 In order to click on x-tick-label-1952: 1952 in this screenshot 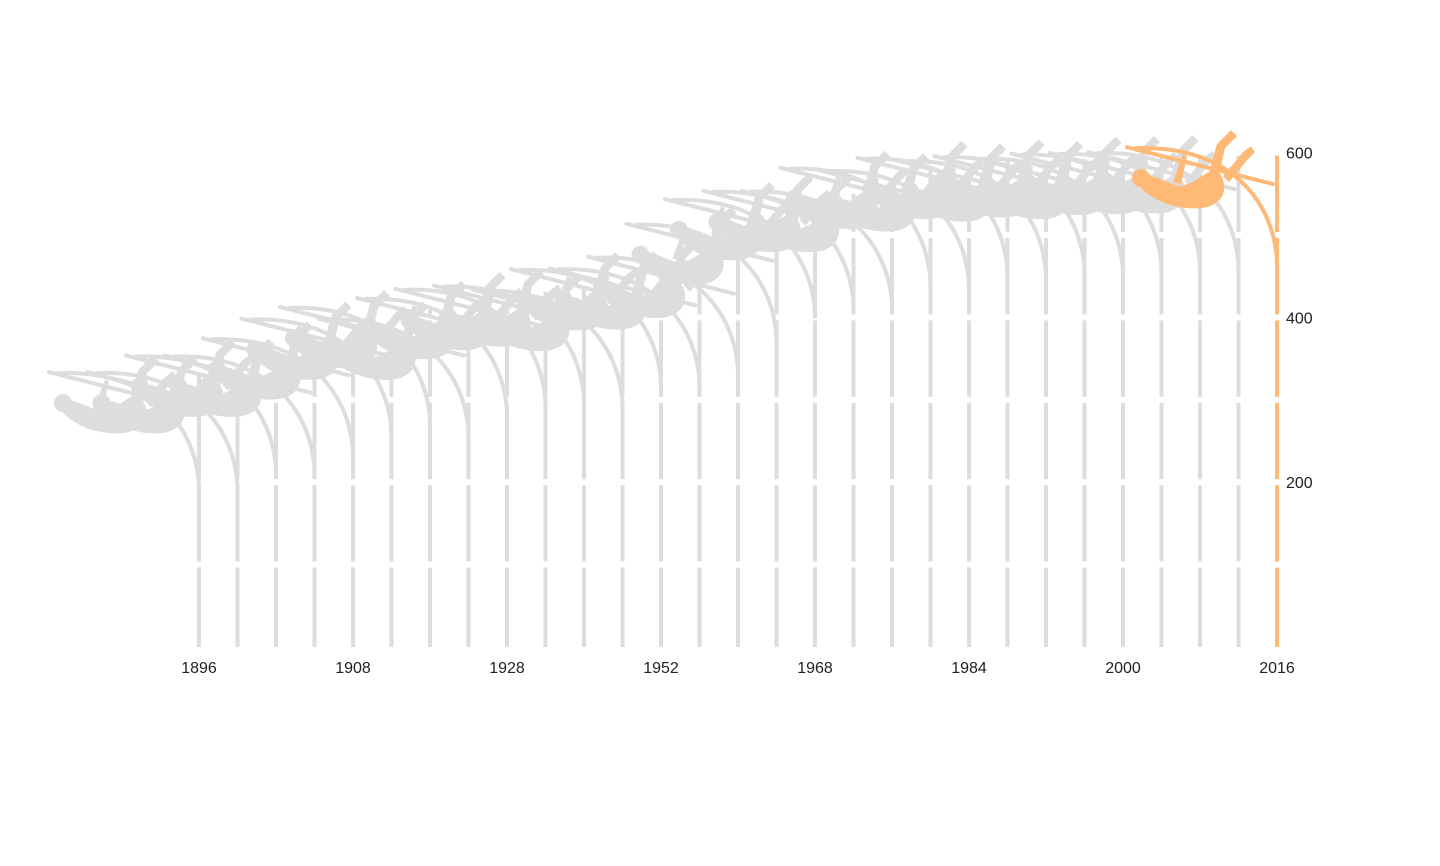, I will do `click(661, 668)`.